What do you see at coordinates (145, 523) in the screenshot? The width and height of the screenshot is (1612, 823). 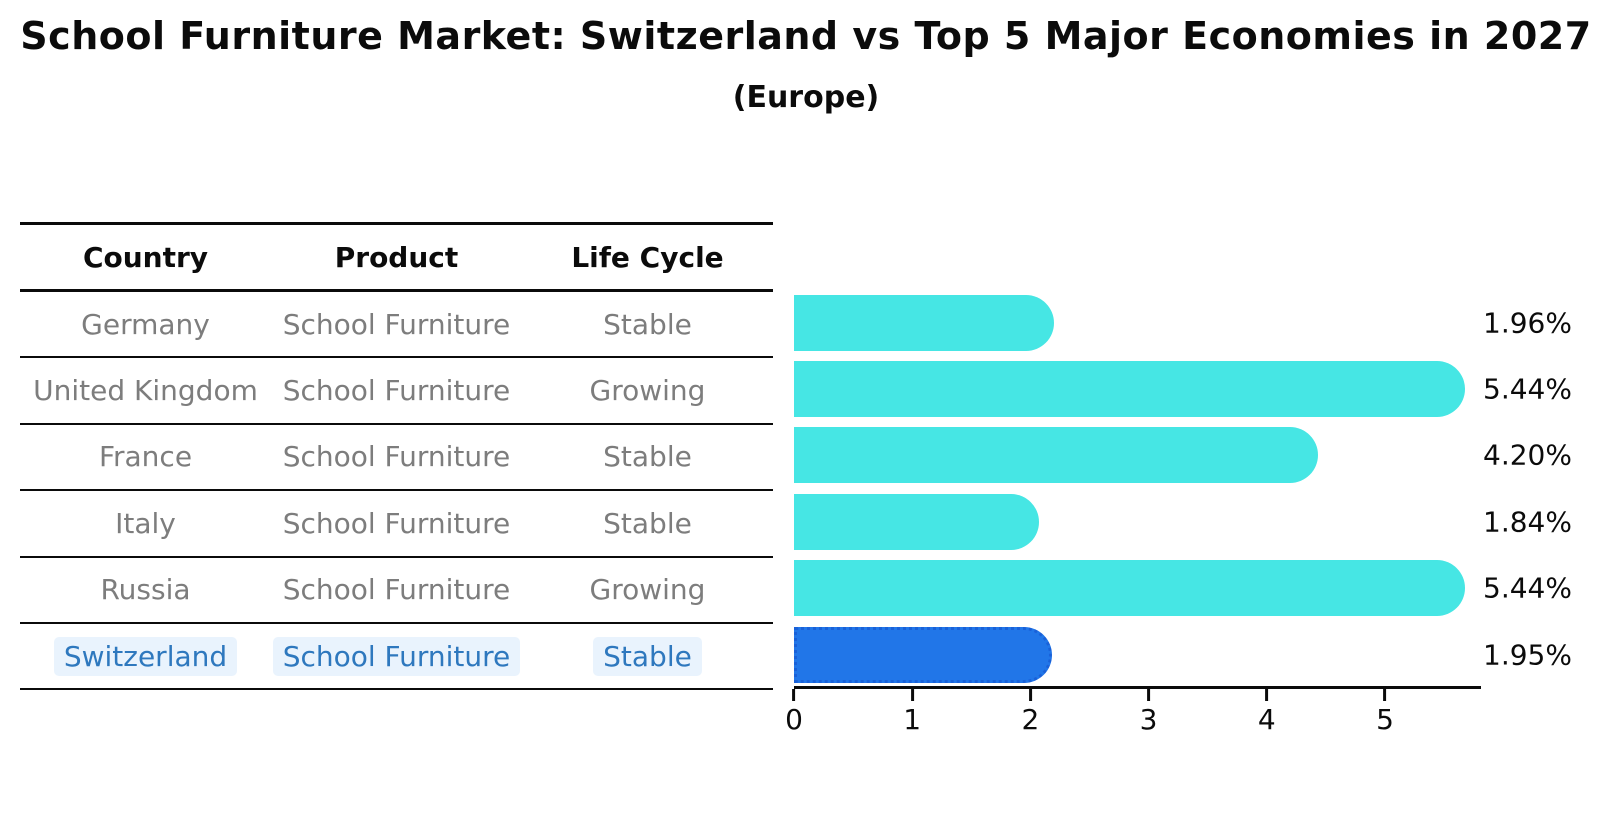 I see `country-cell: Italy` at bounding box center [145, 523].